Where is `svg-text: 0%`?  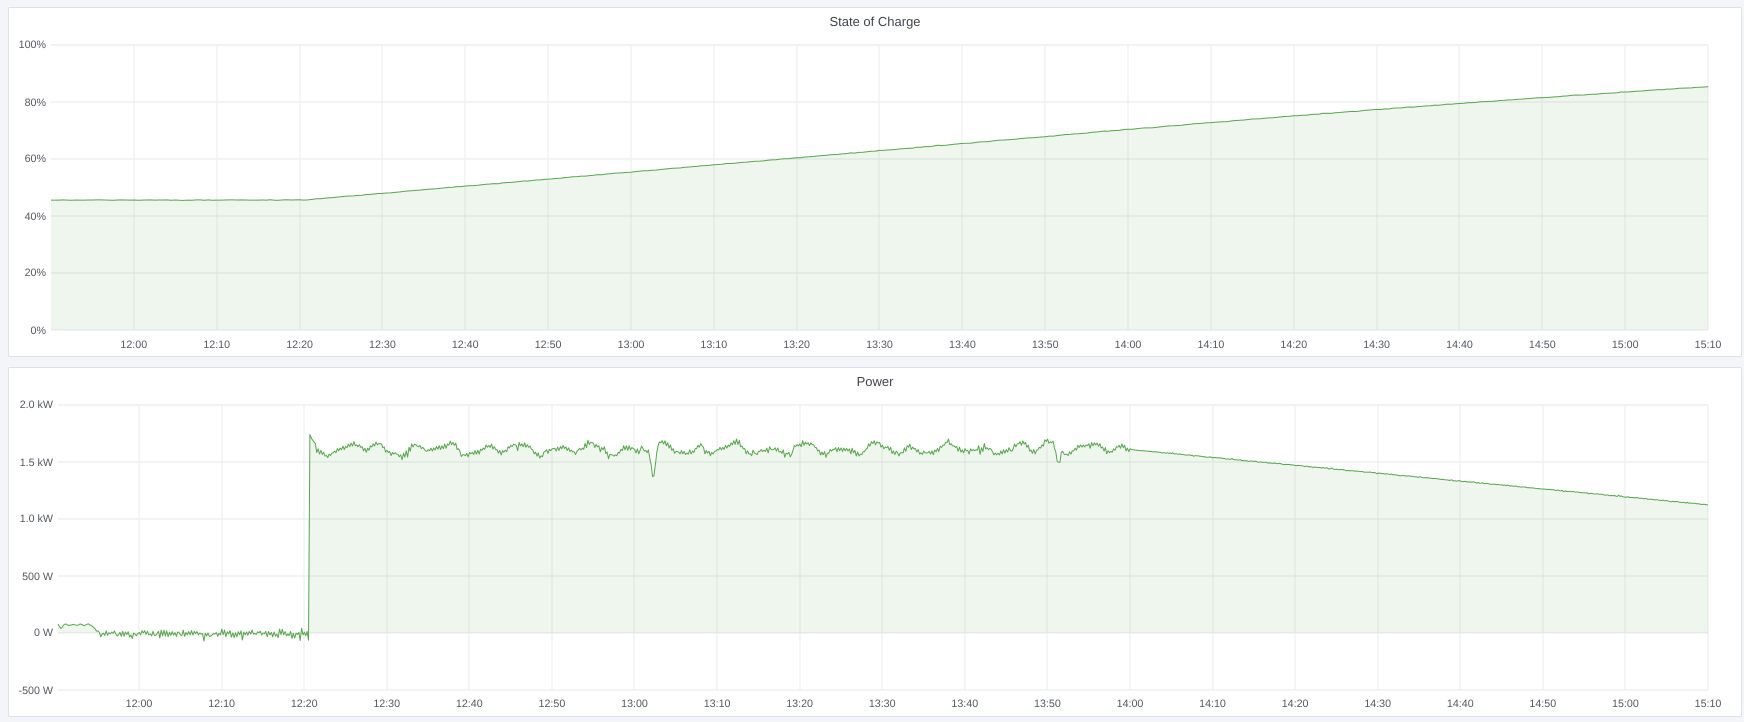 svg-text: 0% is located at coordinates (39, 331).